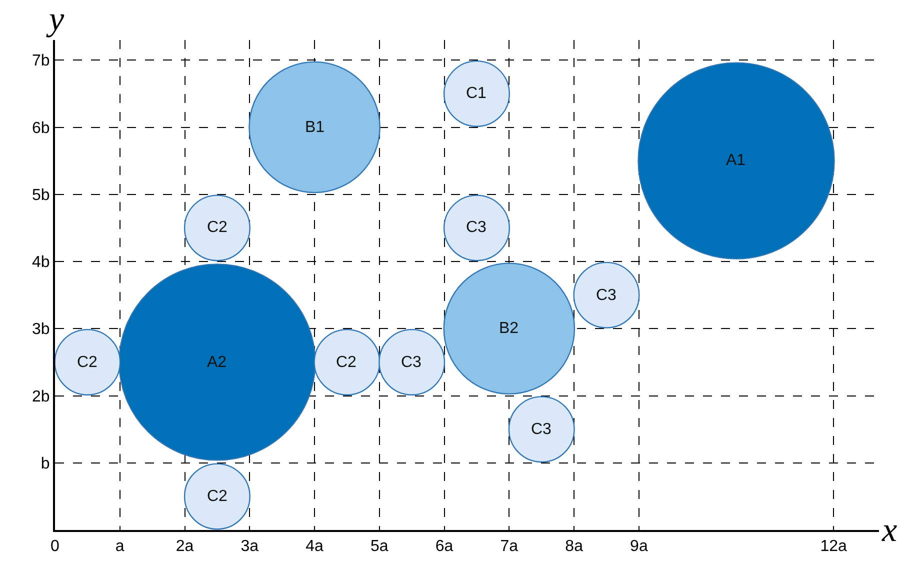  What do you see at coordinates (444, 547) in the screenshot?
I see `x-tick-label: 6a` at bounding box center [444, 547].